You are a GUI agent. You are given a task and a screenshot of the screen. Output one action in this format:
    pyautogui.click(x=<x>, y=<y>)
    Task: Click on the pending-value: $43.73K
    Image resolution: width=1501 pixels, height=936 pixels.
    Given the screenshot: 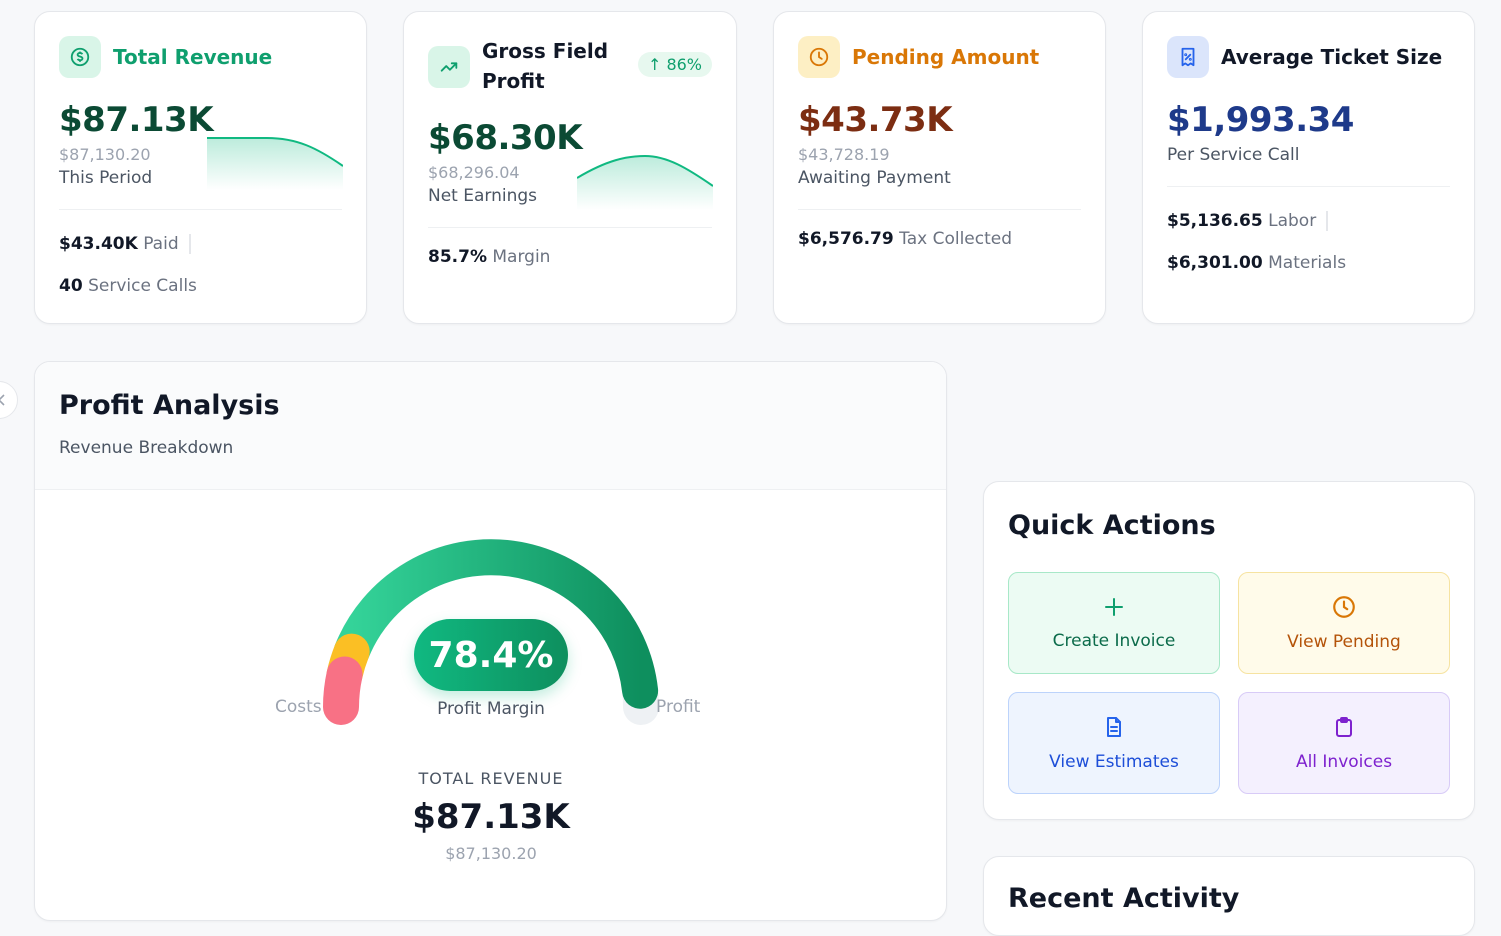 What is the action you would take?
    pyautogui.click(x=875, y=120)
    